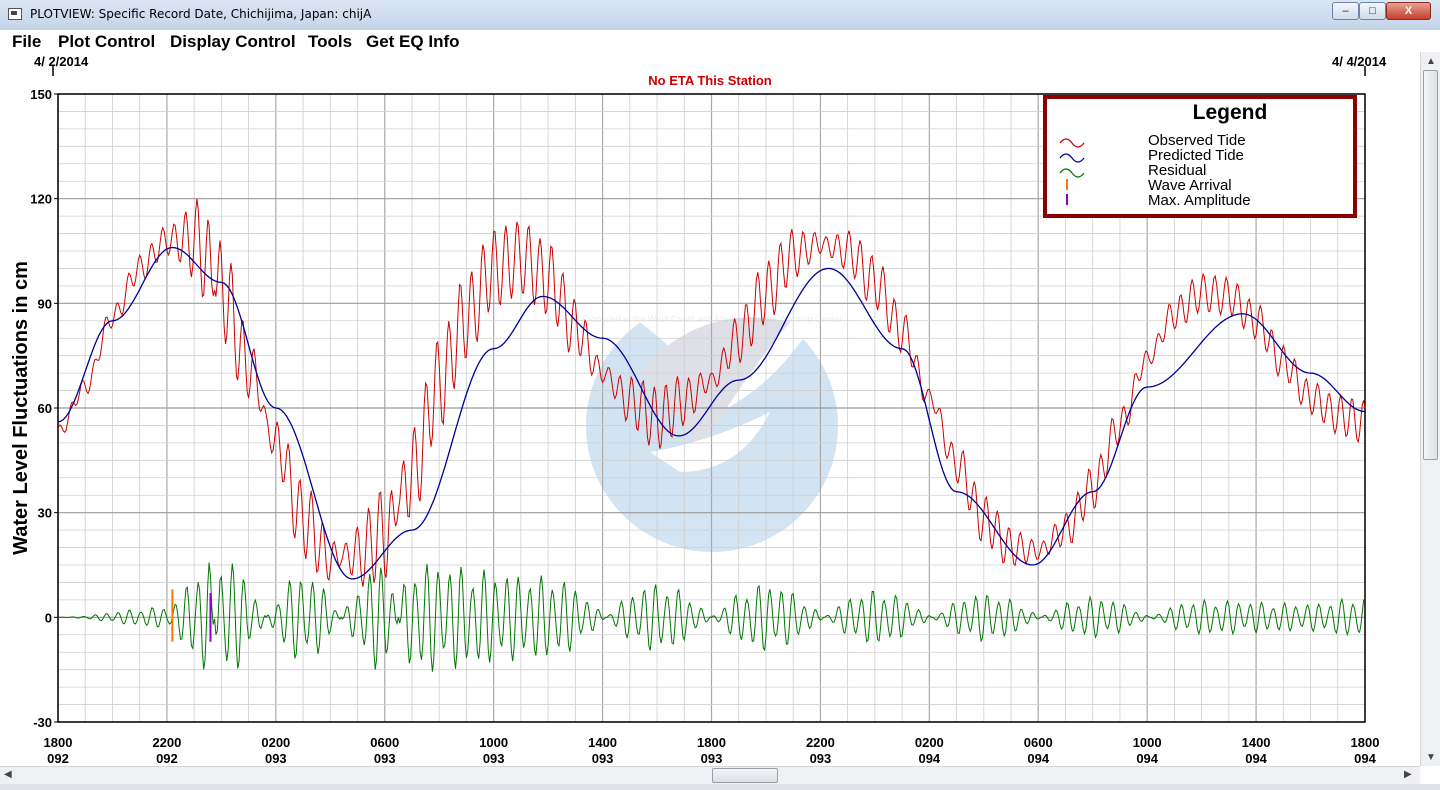  I want to click on menu-plot-control: Plot Control, so click(107, 41).